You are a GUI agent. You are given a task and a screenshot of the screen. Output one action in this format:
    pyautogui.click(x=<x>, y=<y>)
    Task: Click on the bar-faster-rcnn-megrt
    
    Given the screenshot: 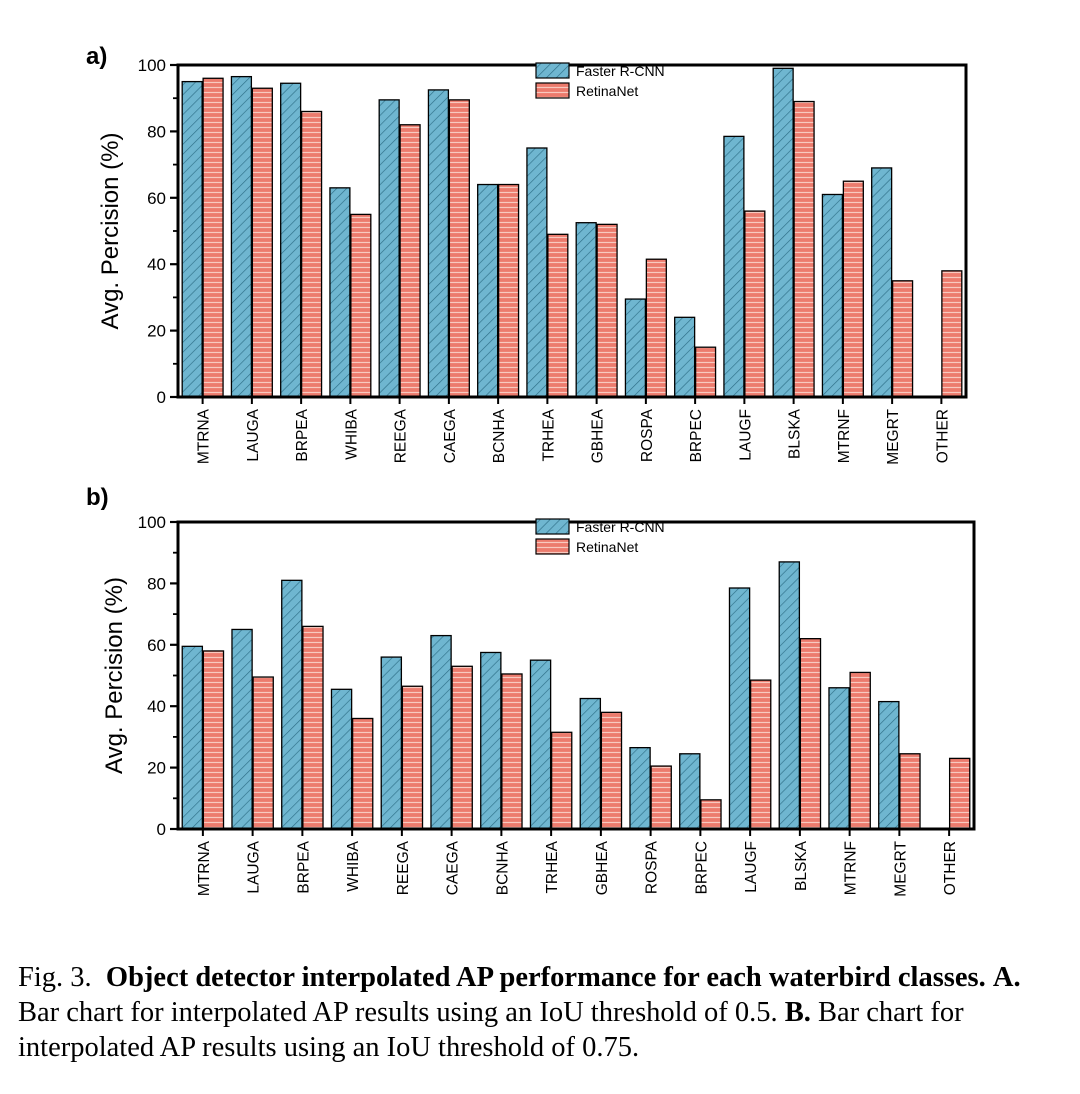 What is the action you would take?
    pyautogui.click(x=889, y=765)
    